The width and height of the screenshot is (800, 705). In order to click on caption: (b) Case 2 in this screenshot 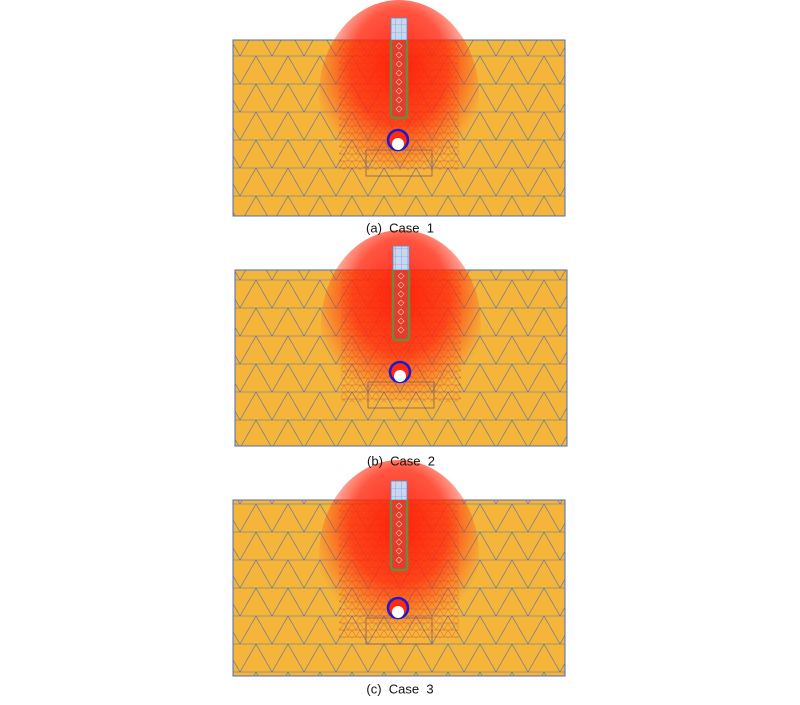, I will do `click(401, 460)`.